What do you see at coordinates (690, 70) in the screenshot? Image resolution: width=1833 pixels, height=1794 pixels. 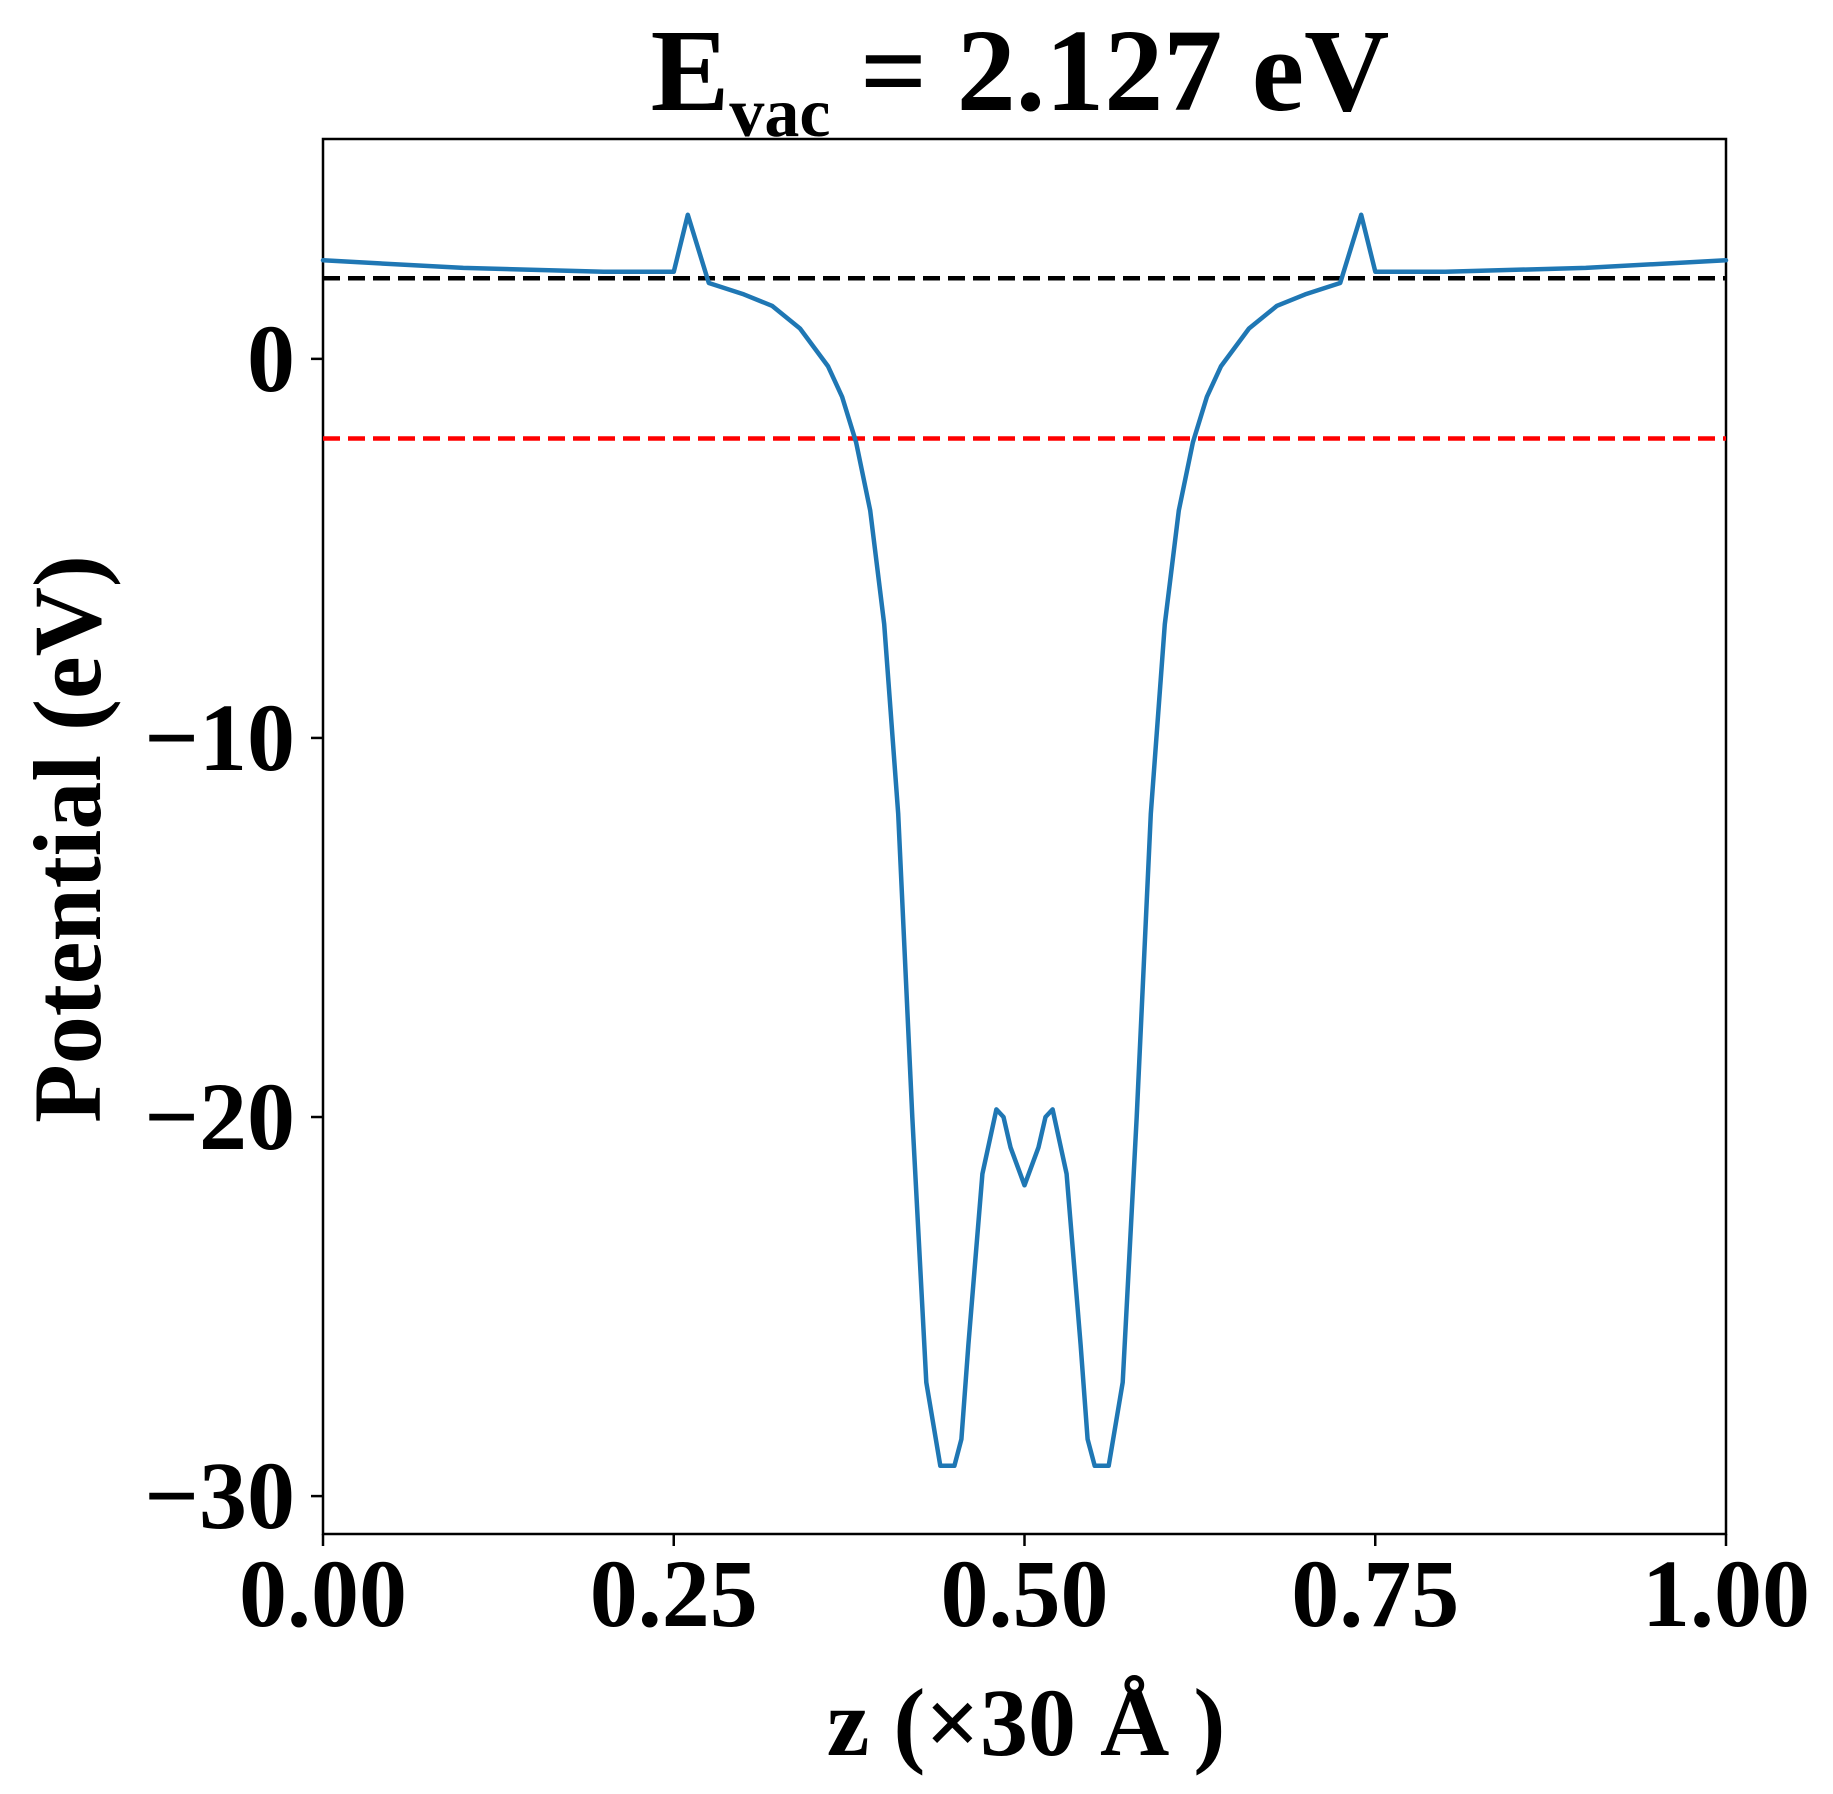 I see `chart-title-main: E` at bounding box center [690, 70].